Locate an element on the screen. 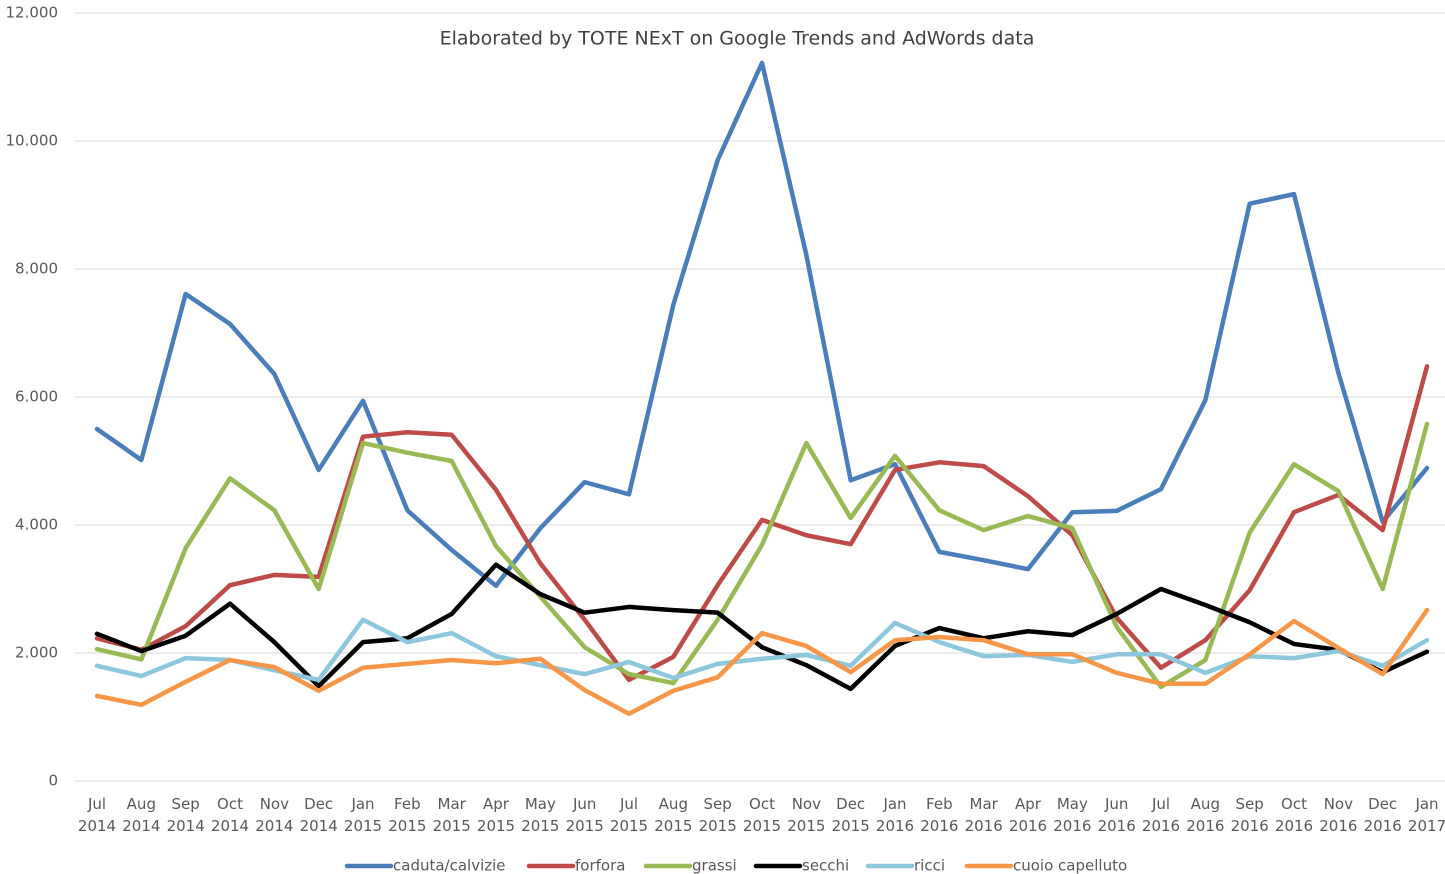 The image size is (1445, 874). legend-label: secchi is located at coordinates (825, 865).